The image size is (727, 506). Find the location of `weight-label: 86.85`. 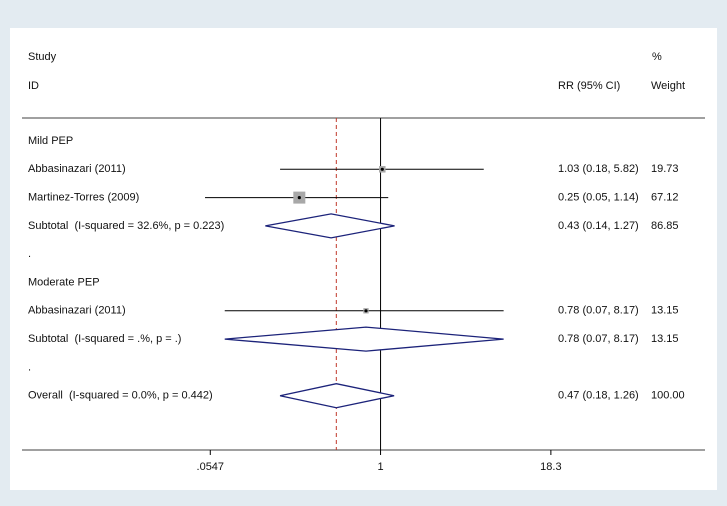

weight-label: 86.85 is located at coordinates (665, 226).